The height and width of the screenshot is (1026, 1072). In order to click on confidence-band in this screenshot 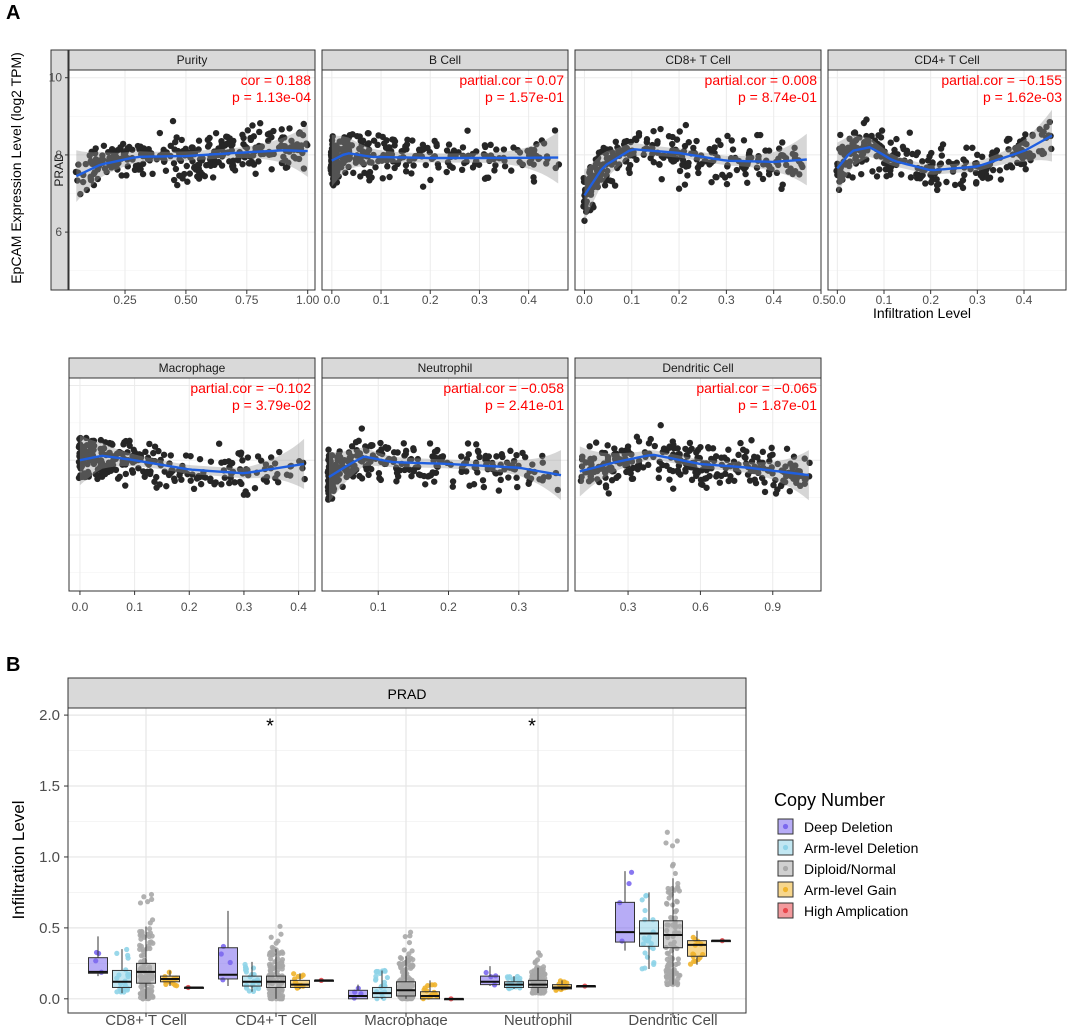, I will do `click(192, 163)`.